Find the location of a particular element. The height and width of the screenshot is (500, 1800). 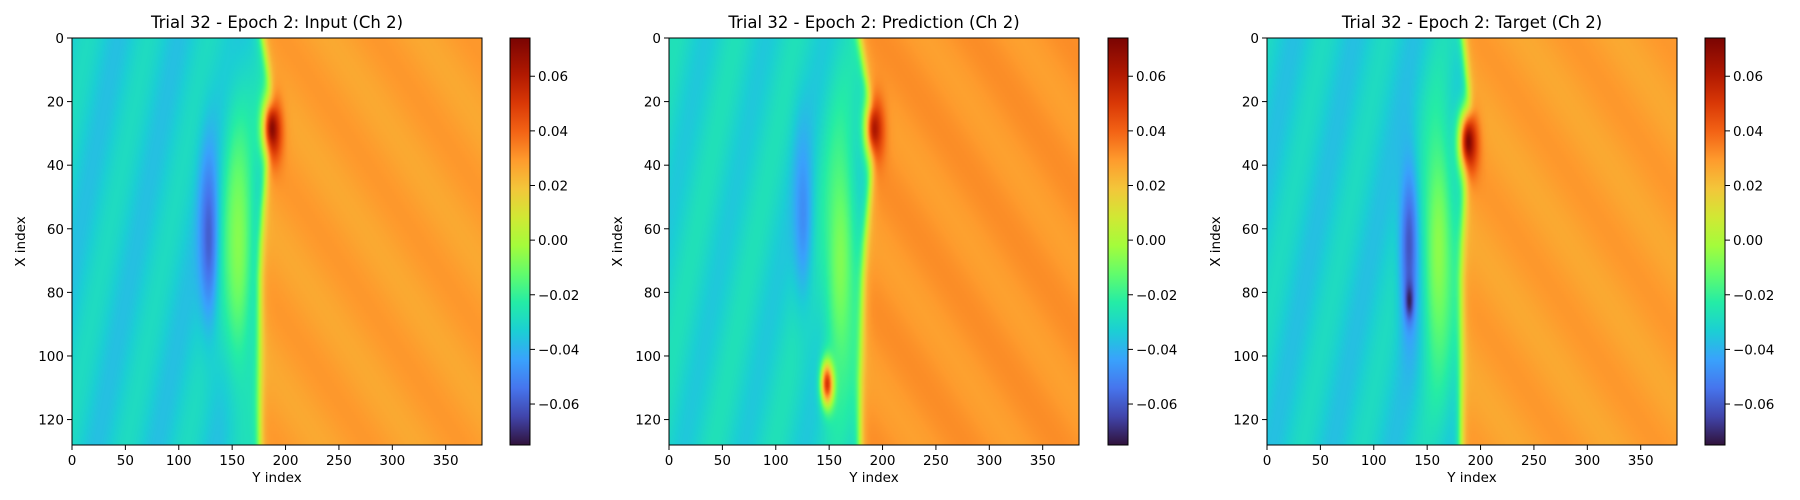

panel-target-x-axis: 0 50 100 150 200 250 300 350 is located at coordinates (1458, 457).